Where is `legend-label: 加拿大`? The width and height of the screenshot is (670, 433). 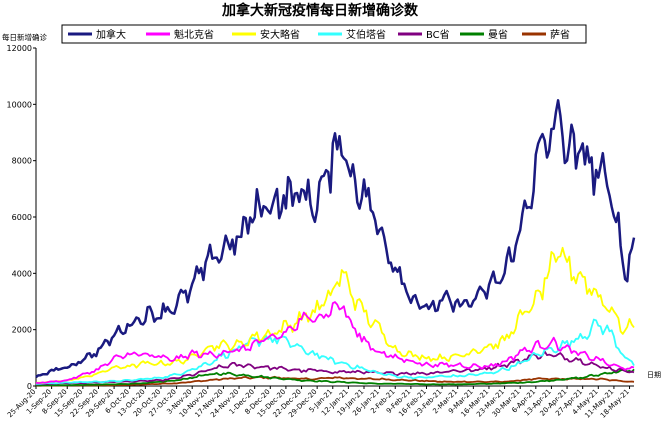 legend-label: 加拿大 is located at coordinates (111, 34).